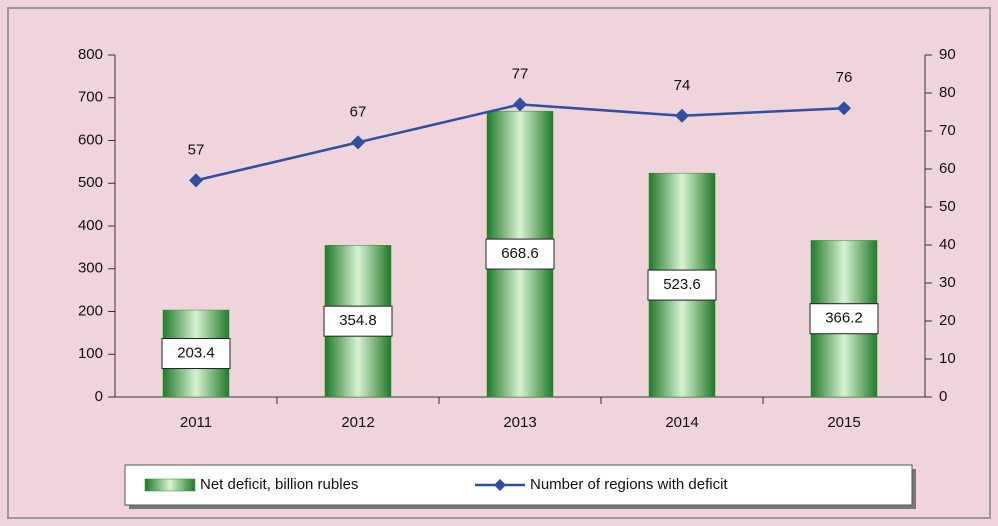 The image size is (998, 526). I want to click on y-tick-label: 600, so click(90, 139).